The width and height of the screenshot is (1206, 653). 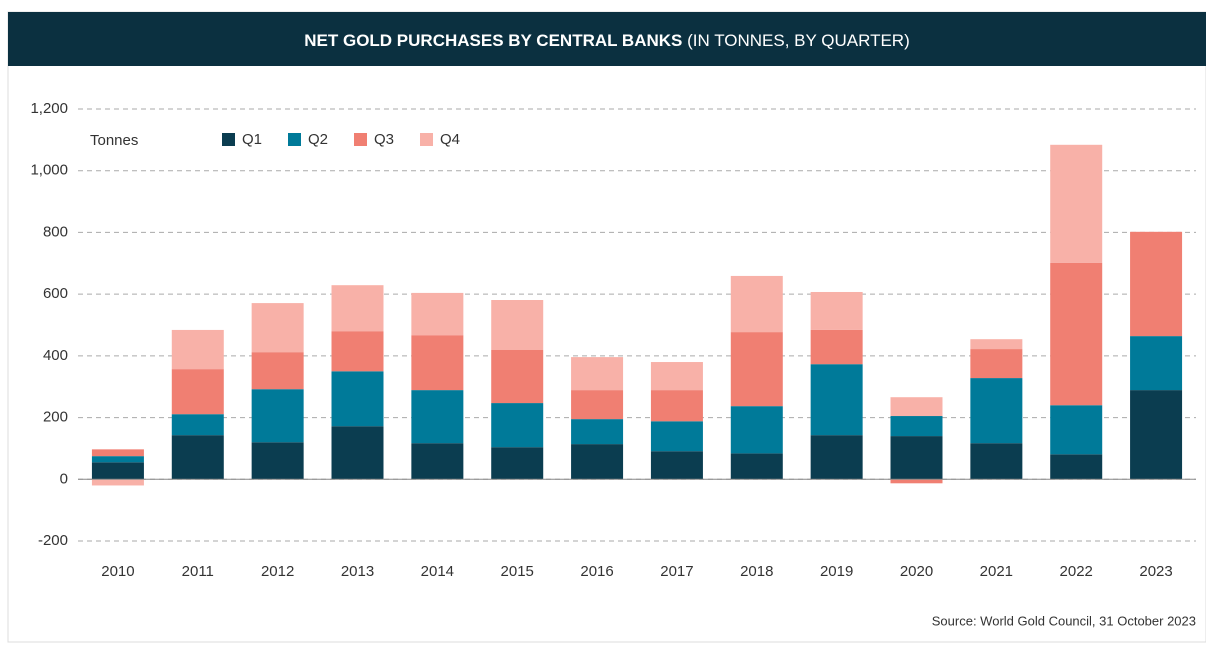 What do you see at coordinates (916, 571) in the screenshot?
I see `x-tick-label: 2020` at bounding box center [916, 571].